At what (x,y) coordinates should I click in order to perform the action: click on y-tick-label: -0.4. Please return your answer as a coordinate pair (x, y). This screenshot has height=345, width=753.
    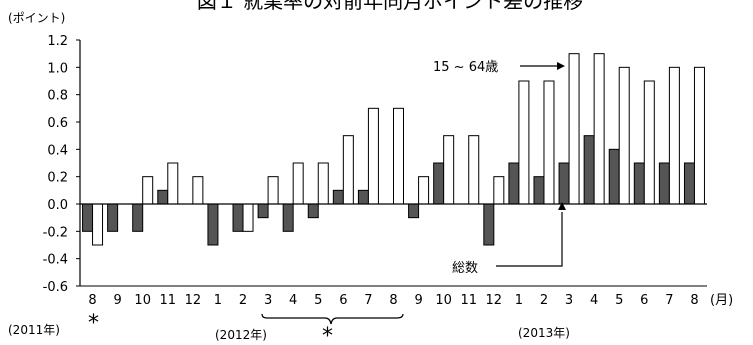
    Looking at the image, I should click on (55, 260).